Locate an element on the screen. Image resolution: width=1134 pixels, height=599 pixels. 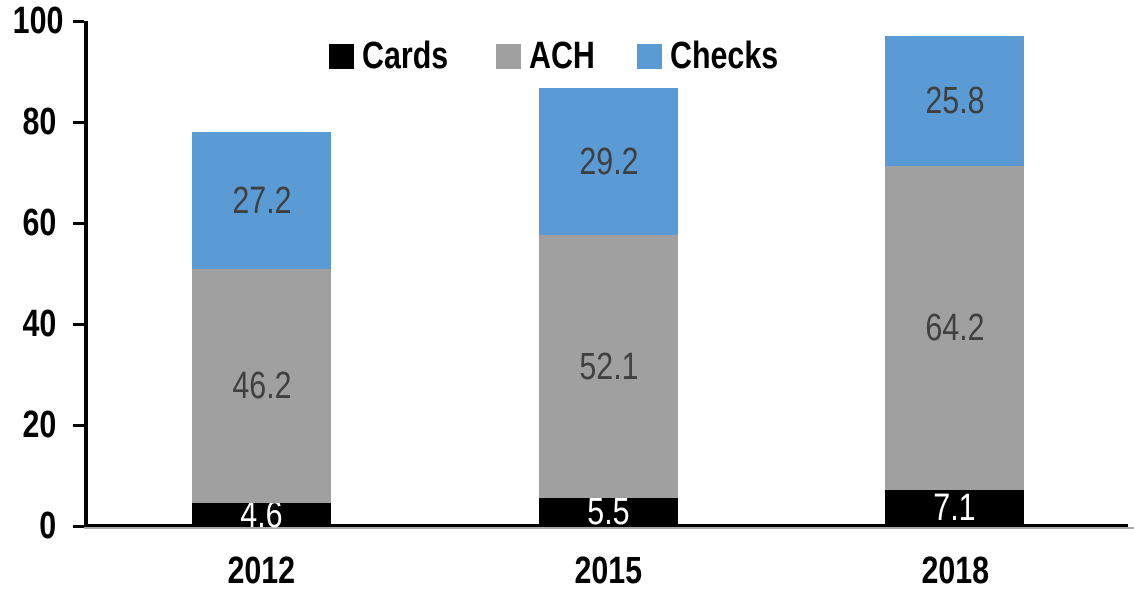
y-axis-tick-label-text: 40 is located at coordinates (39, 324).